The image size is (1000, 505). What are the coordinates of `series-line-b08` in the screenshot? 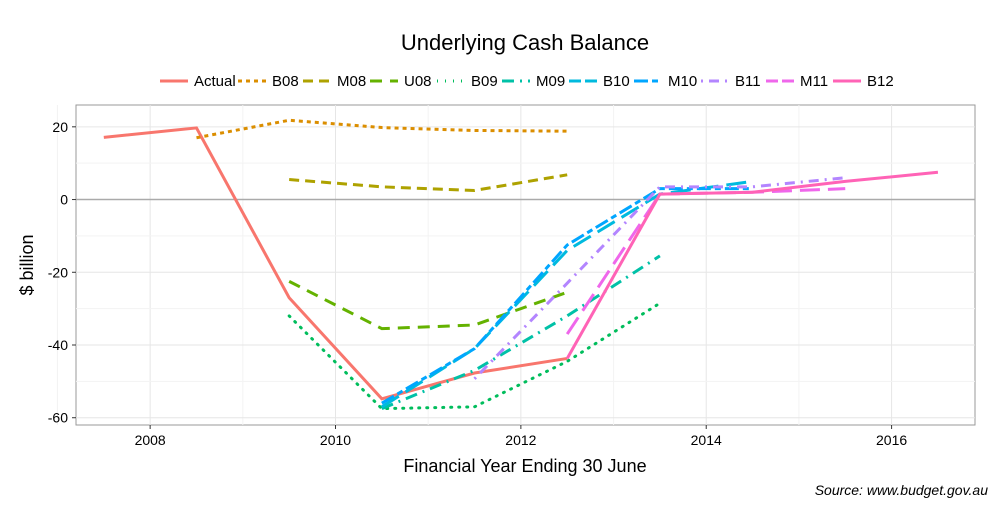 It's located at (382, 129).